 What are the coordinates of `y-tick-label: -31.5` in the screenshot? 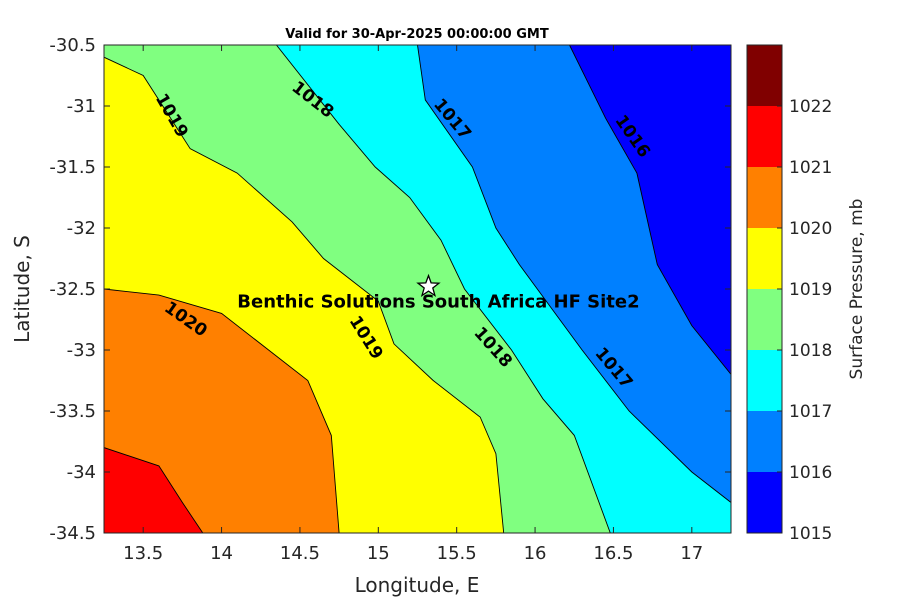 It's located at (72, 167).